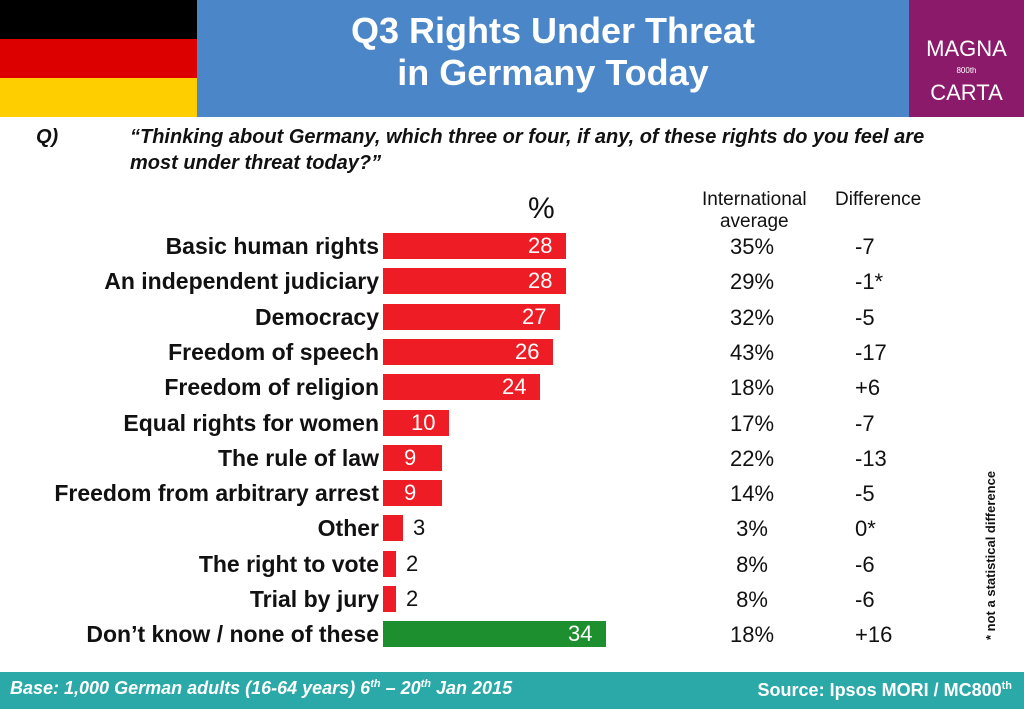 This screenshot has height=709, width=1024. What do you see at coordinates (423, 422) in the screenshot?
I see `data-label: 10` at bounding box center [423, 422].